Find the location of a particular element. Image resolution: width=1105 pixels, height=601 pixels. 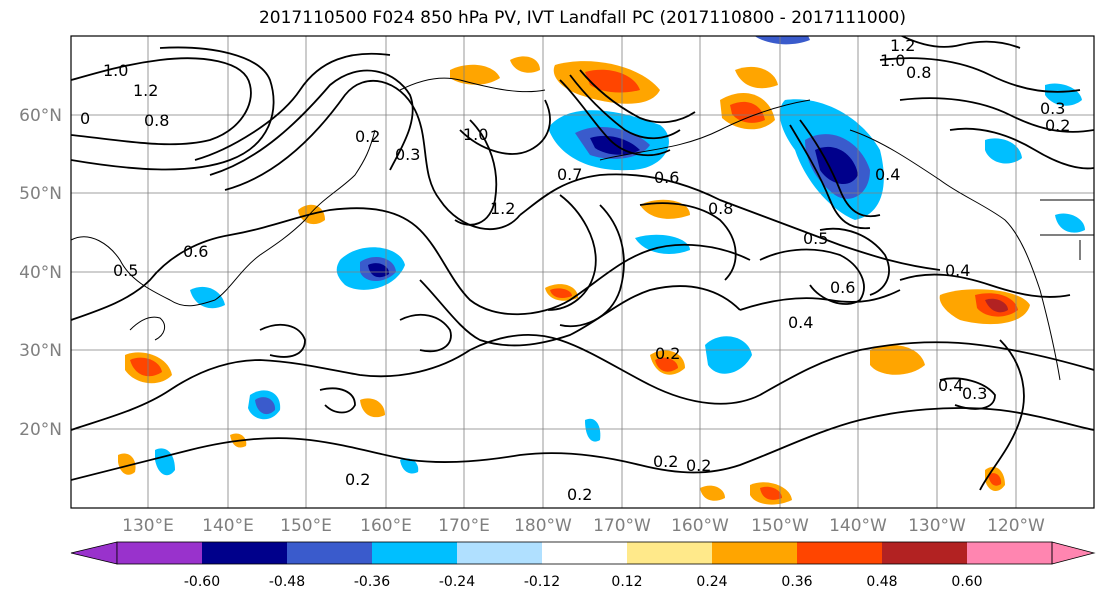

lat-label: 60°N is located at coordinates (40, 116).